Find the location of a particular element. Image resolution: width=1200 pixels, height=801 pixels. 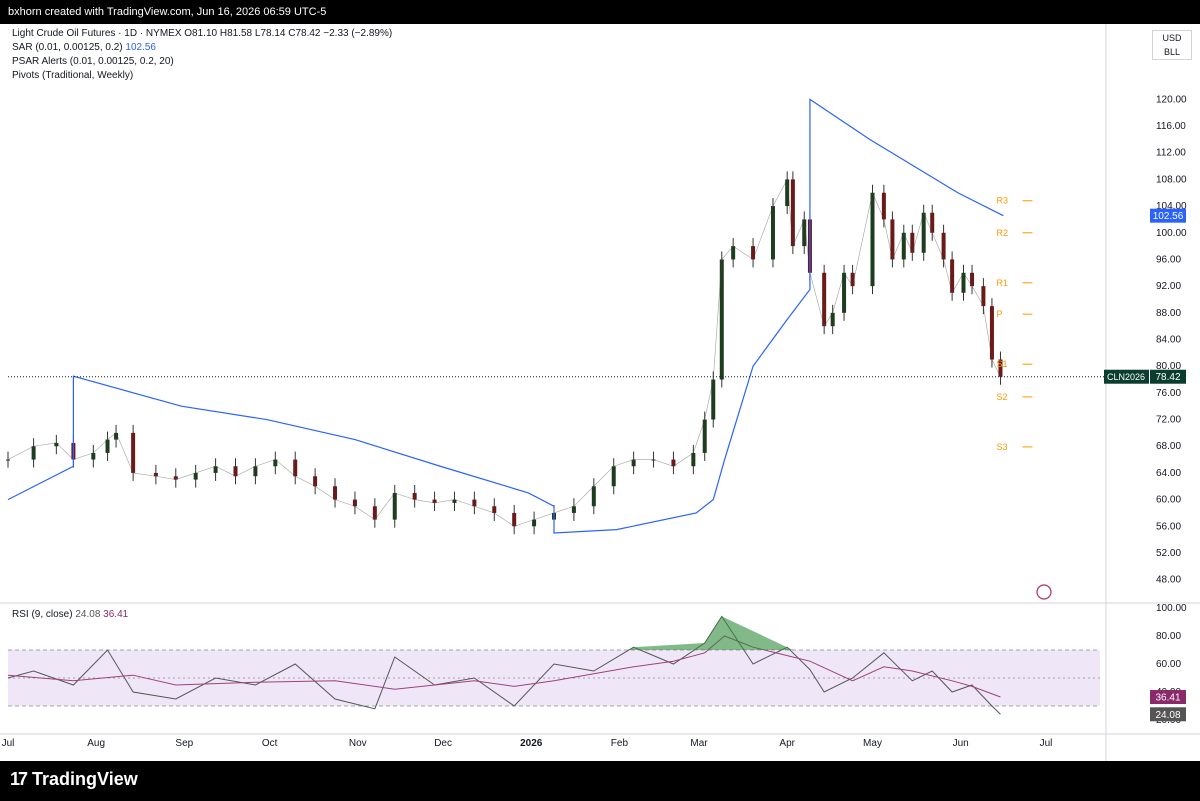

rsi-tick-label: 100.00 is located at coordinates (1171, 608).